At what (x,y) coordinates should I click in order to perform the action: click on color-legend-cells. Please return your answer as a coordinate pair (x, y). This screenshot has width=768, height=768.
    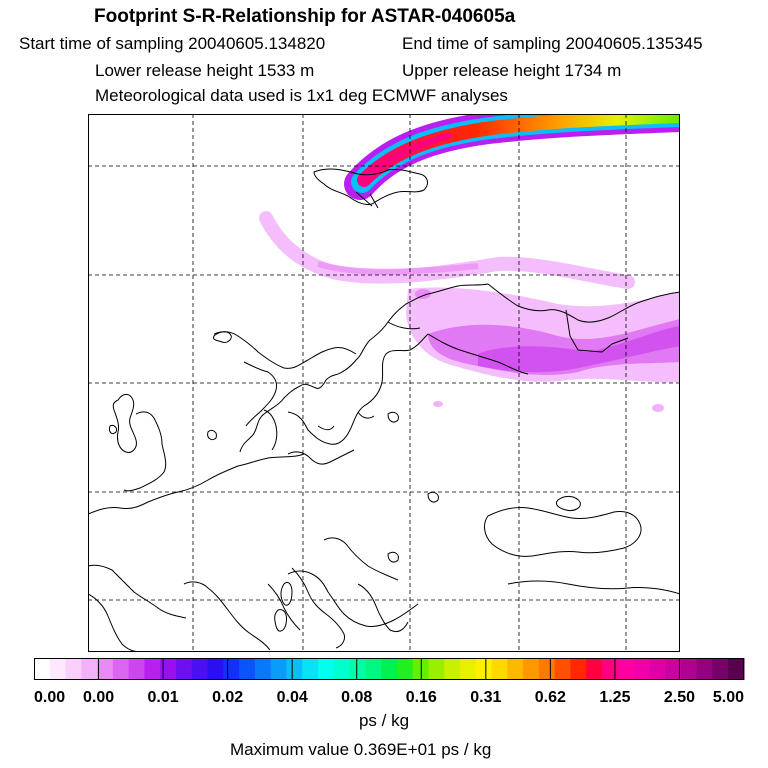
    Looking at the image, I should click on (389, 669).